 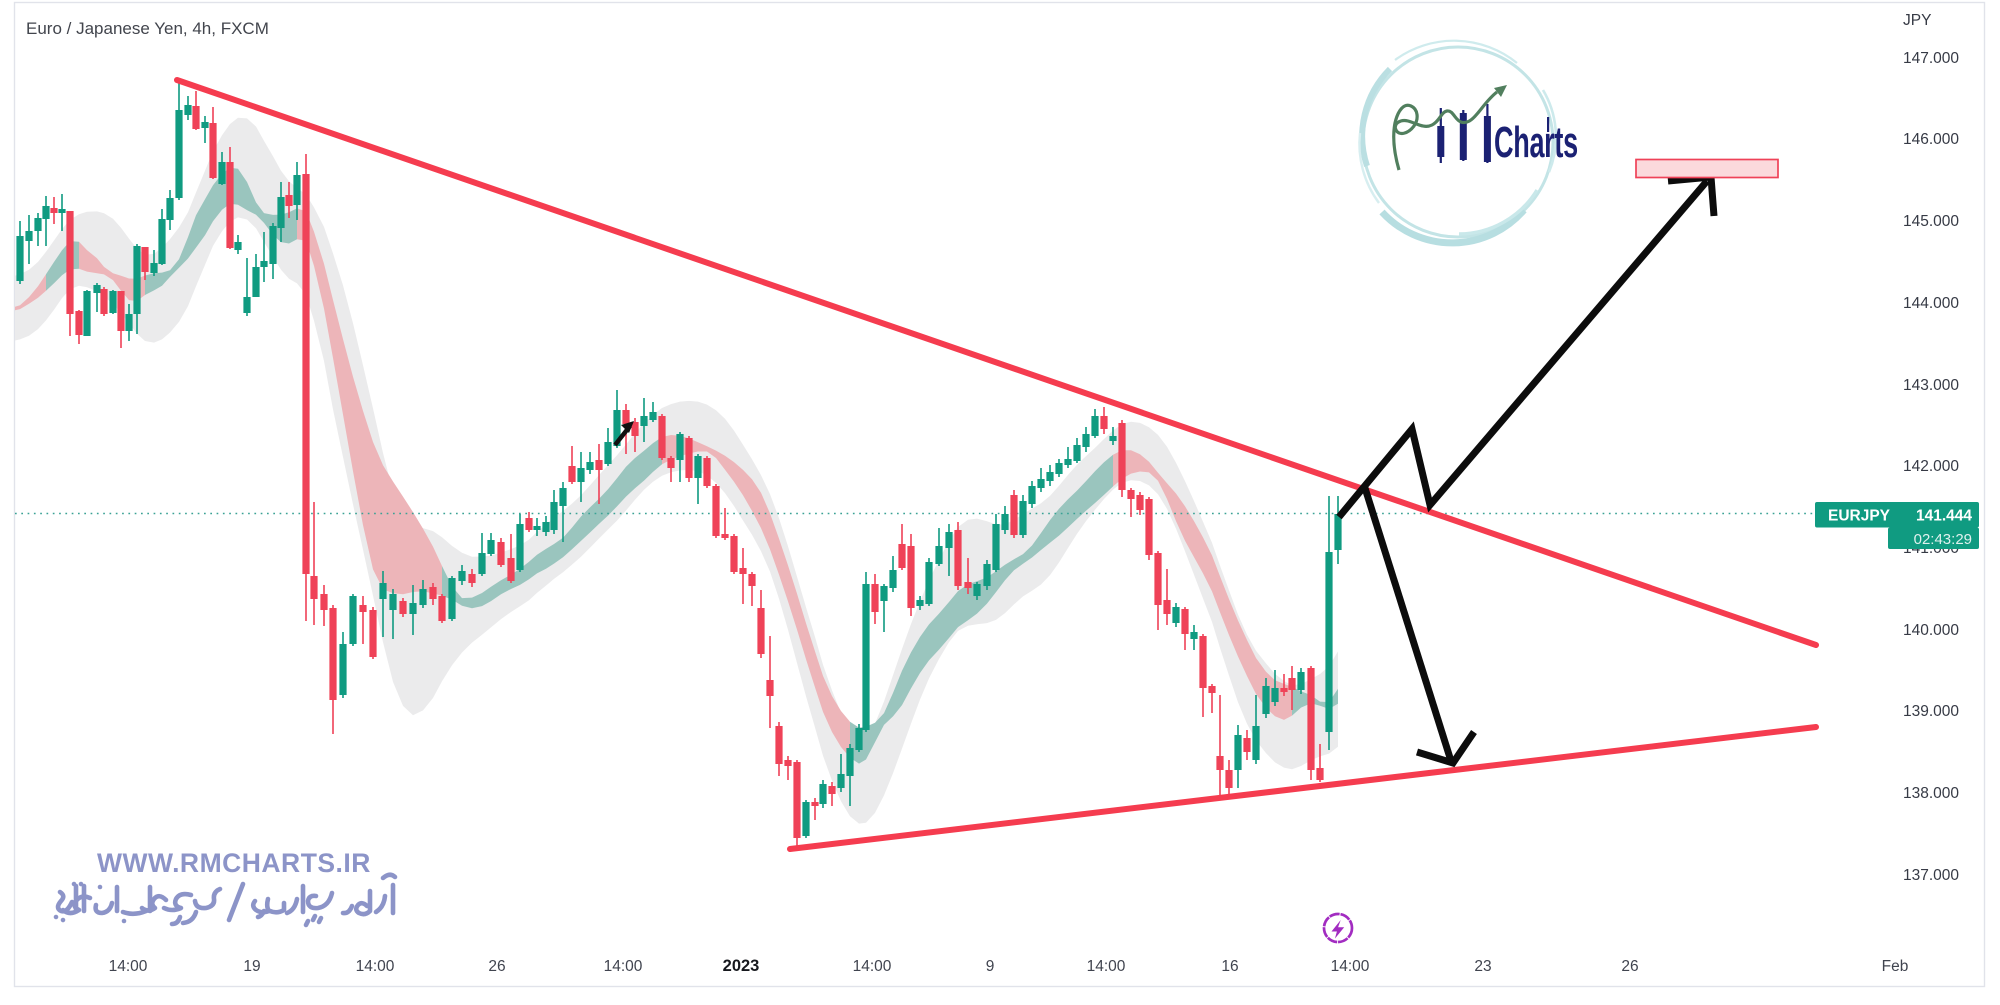 I want to click on svg-text: 146.000, so click(x=1931, y=139).